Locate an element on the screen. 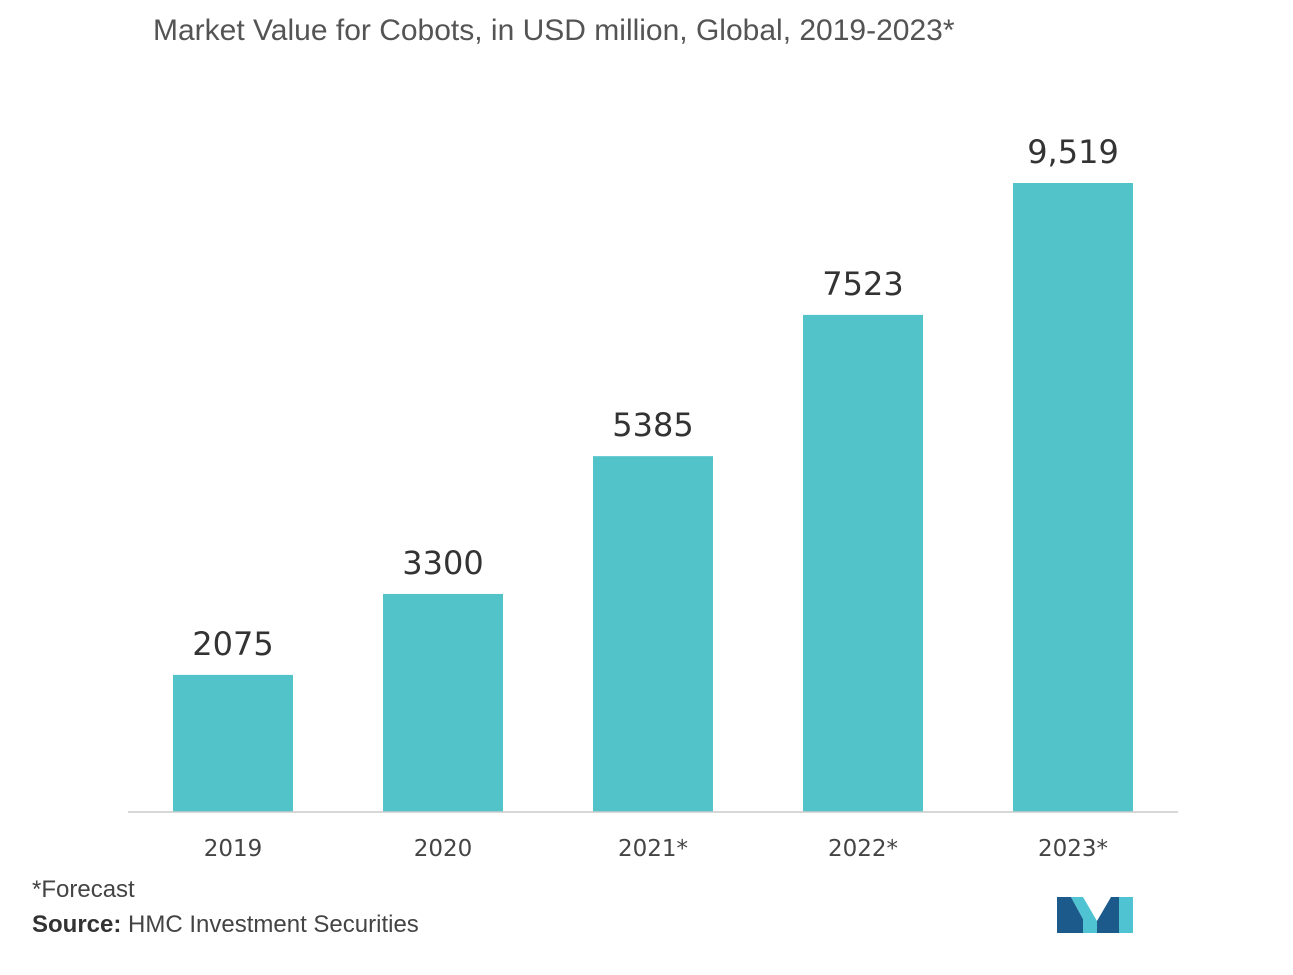 The height and width of the screenshot is (975, 1293). x-tick-labels-group: 2019 2020 2021* 2022* 2023* is located at coordinates (656, 849).